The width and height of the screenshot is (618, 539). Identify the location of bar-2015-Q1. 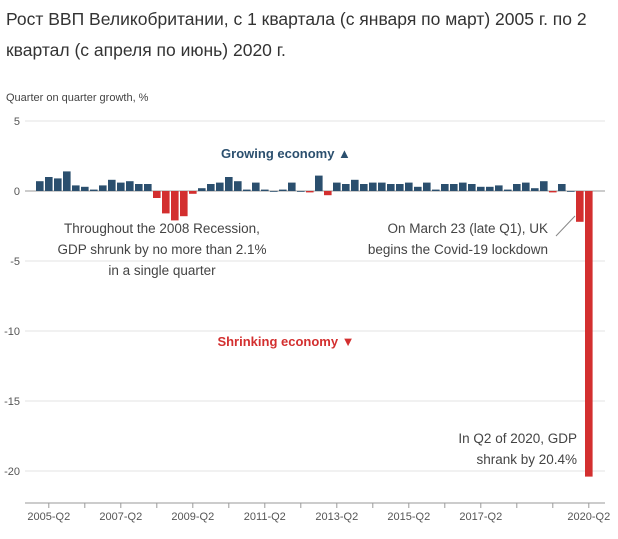
(400, 187).